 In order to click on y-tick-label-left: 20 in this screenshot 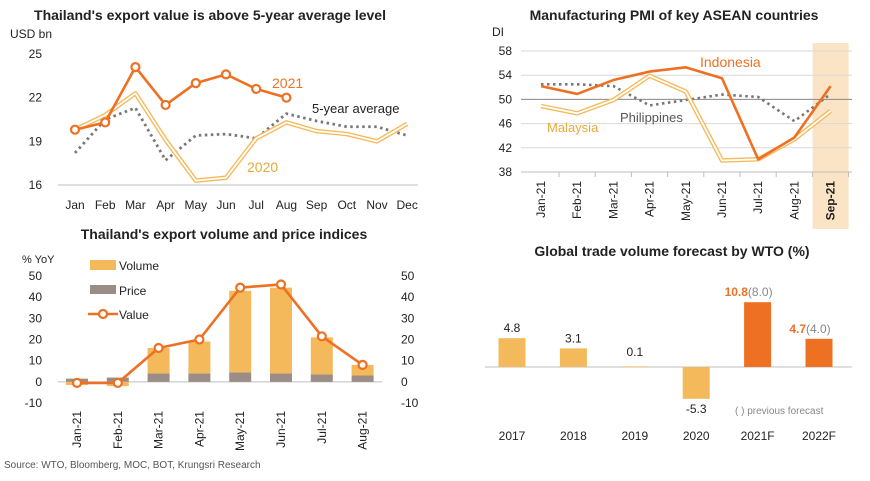, I will do `click(36, 340)`.